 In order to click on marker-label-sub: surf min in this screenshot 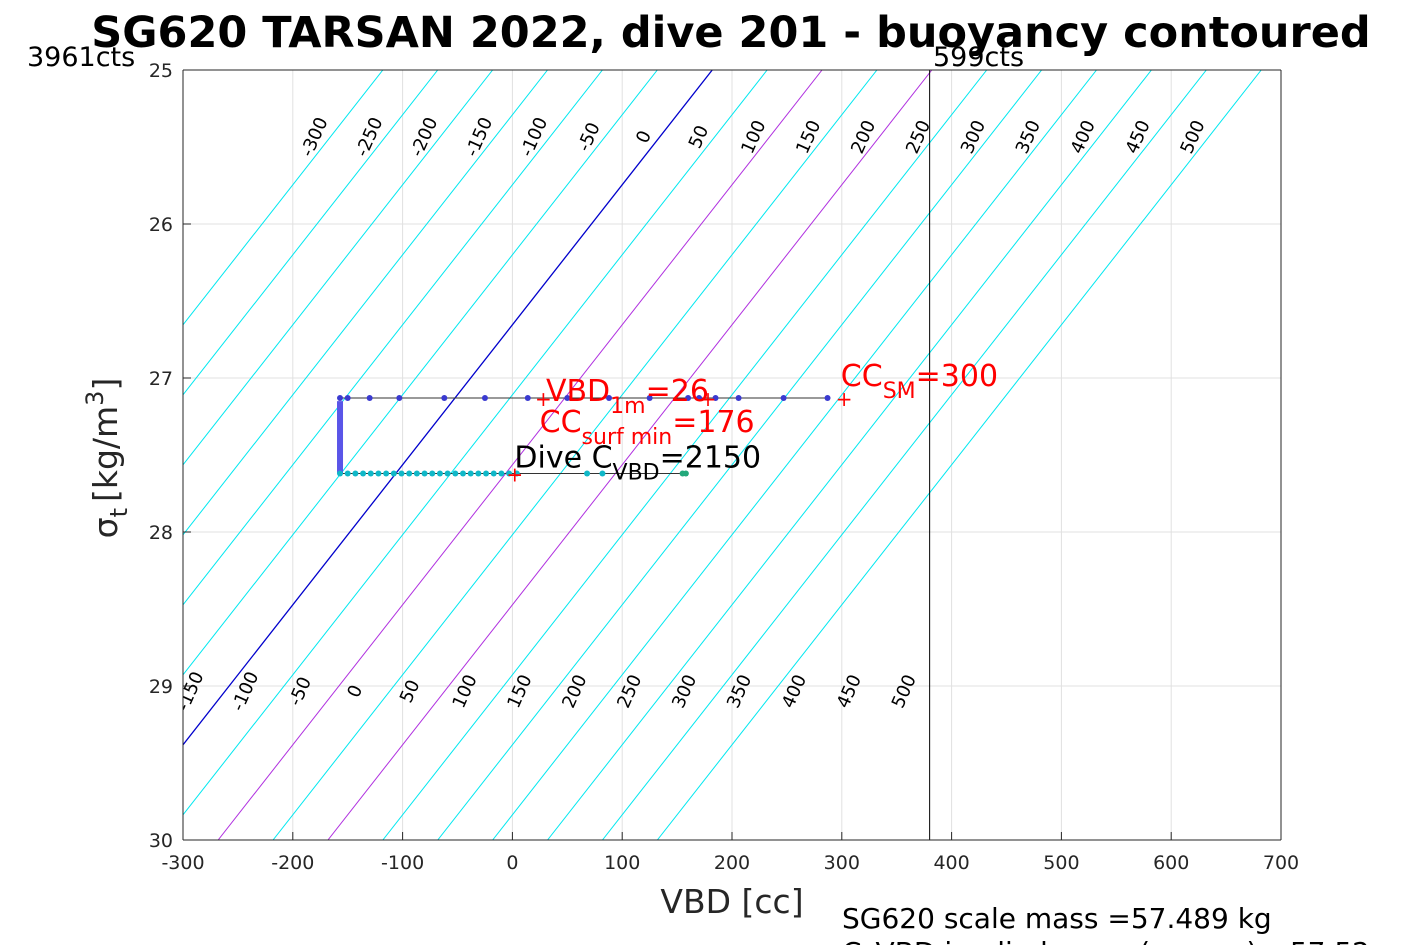, I will do `click(627, 437)`.